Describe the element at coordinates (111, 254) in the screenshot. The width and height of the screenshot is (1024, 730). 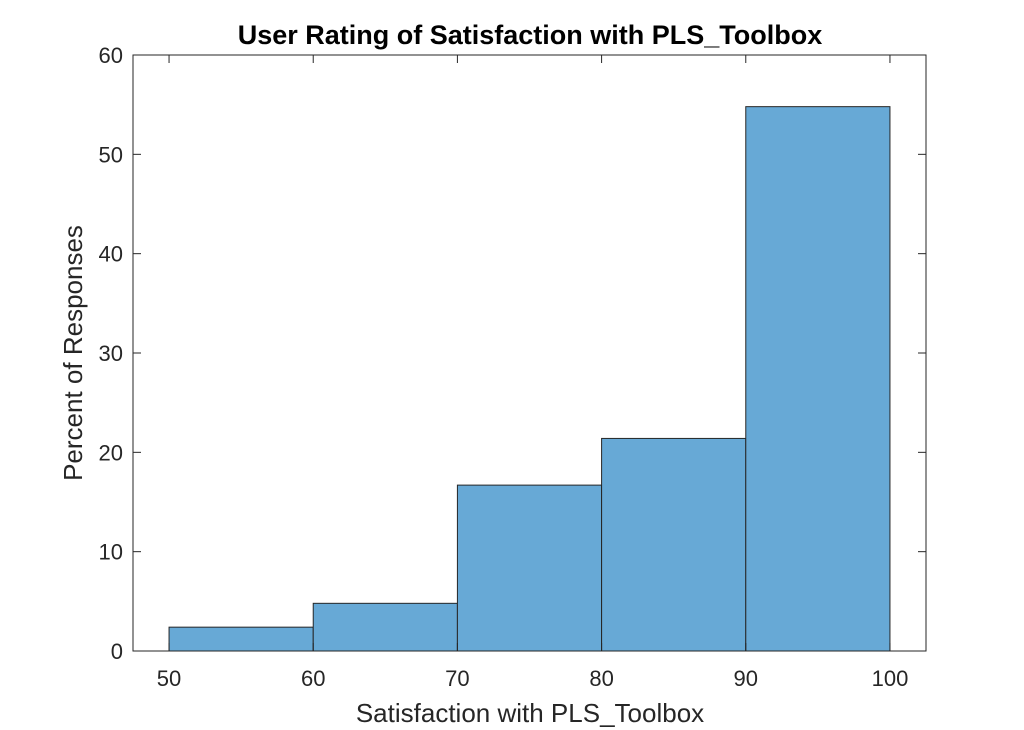
I see `y-tick-label: 40` at that location.